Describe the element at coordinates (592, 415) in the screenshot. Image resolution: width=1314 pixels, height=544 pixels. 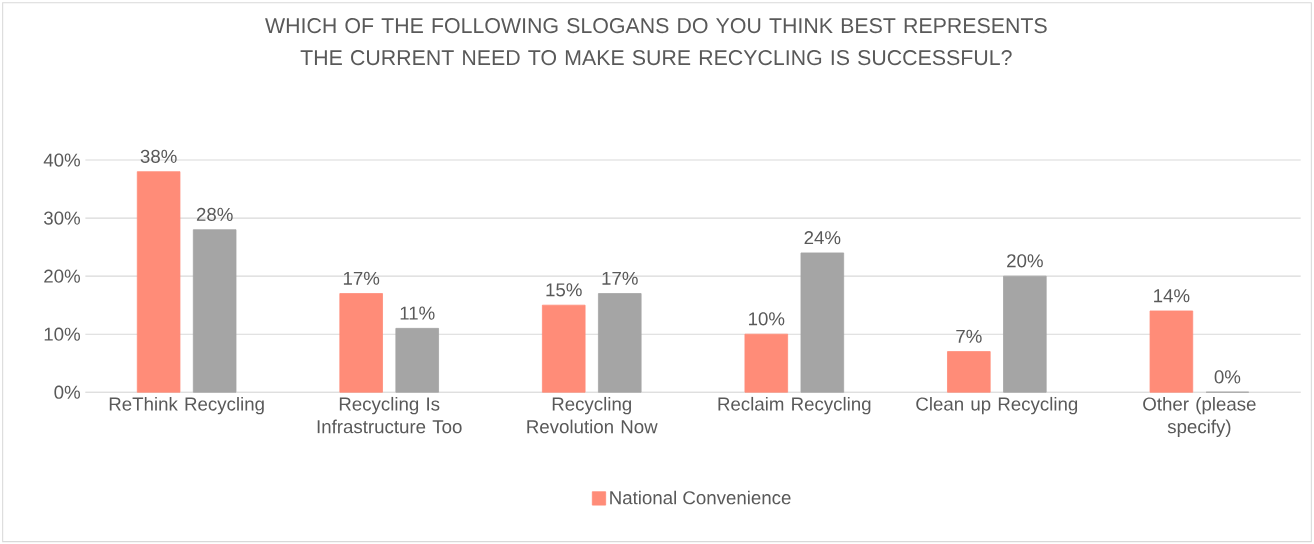
I see `x-tick-label: Recycling Revolution Now` at that location.